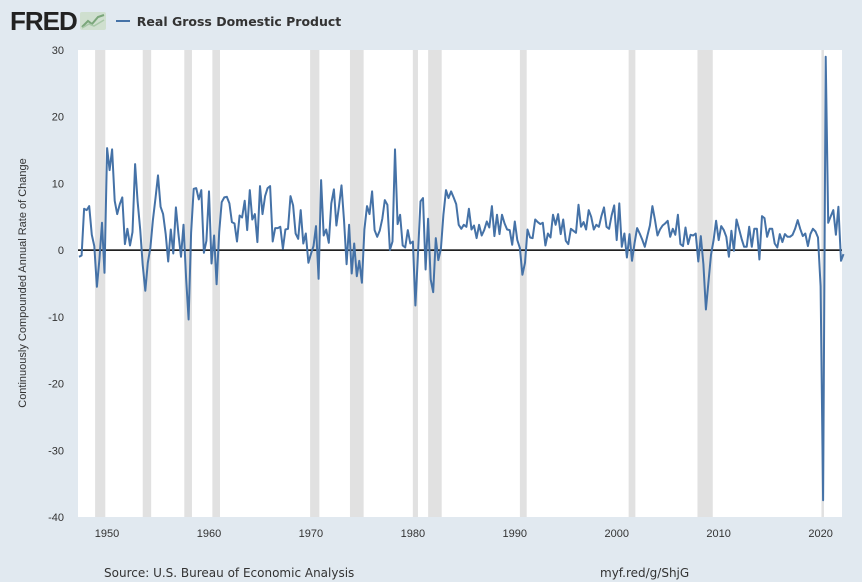 Image resolution: width=862 pixels, height=582 pixels. Describe the element at coordinates (820, 534) in the screenshot. I see `x-tick-label: 2020` at that location.